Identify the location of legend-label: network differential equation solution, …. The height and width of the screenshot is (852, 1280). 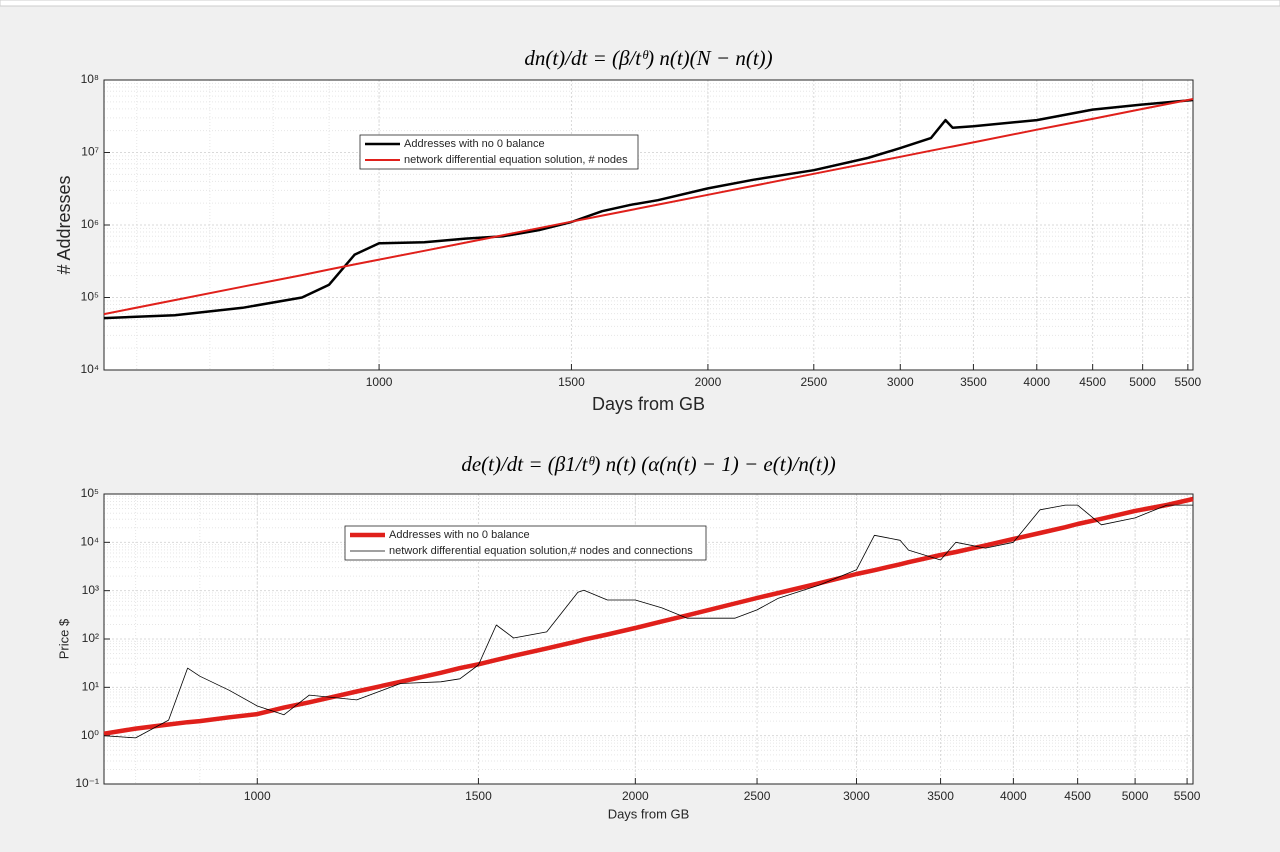
(516, 160).